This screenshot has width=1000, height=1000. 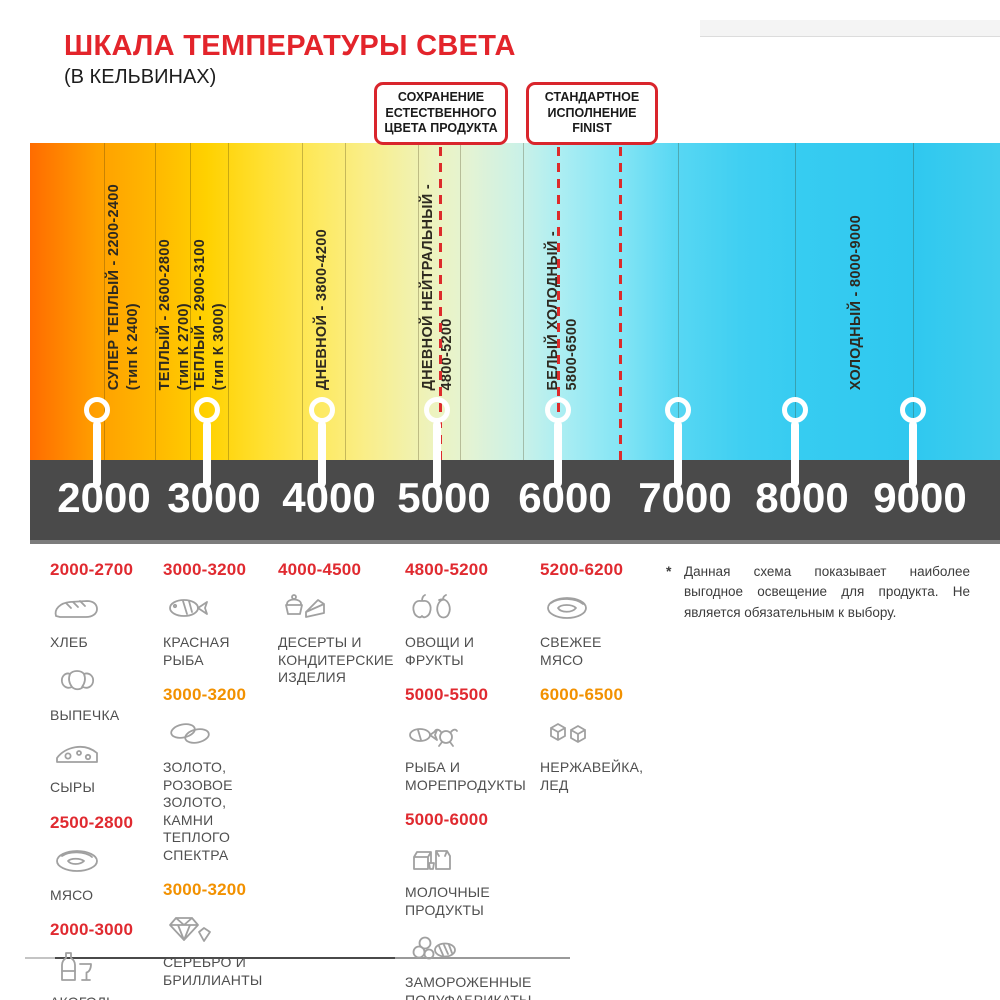 What do you see at coordinates (85, 714) in the screenshot?
I see `product-label: ВЫПЕЧКА` at bounding box center [85, 714].